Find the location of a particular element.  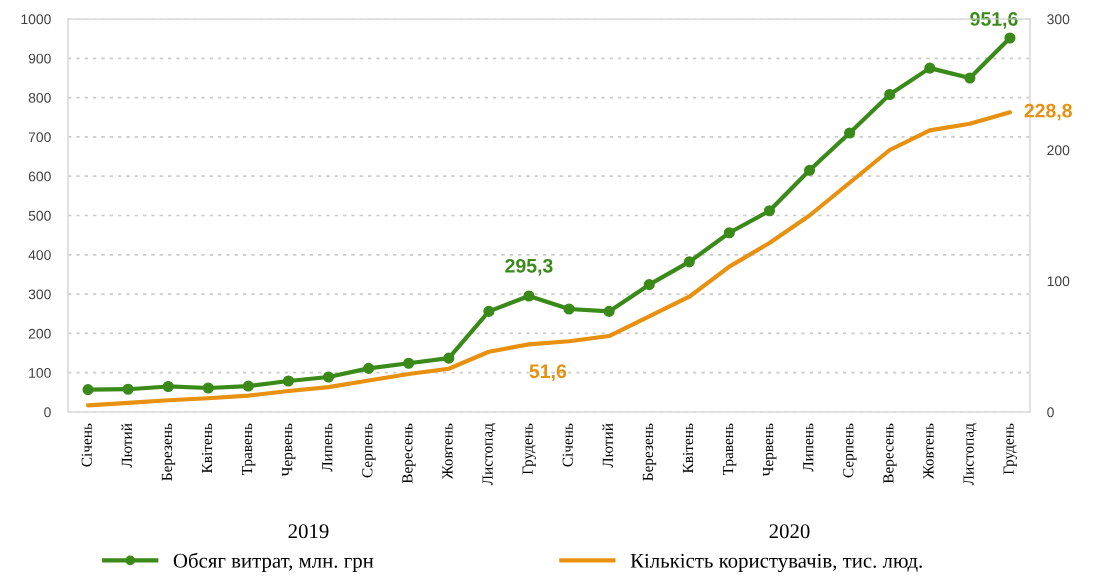

y2-tick-label: 0 is located at coordinates (1050, 412).